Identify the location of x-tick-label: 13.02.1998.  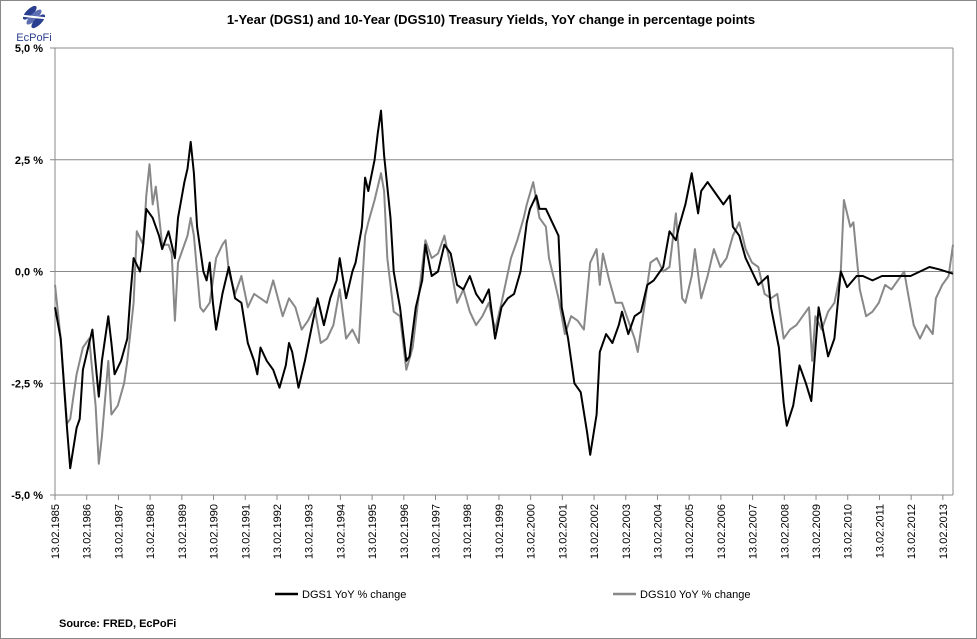
(468, 531).